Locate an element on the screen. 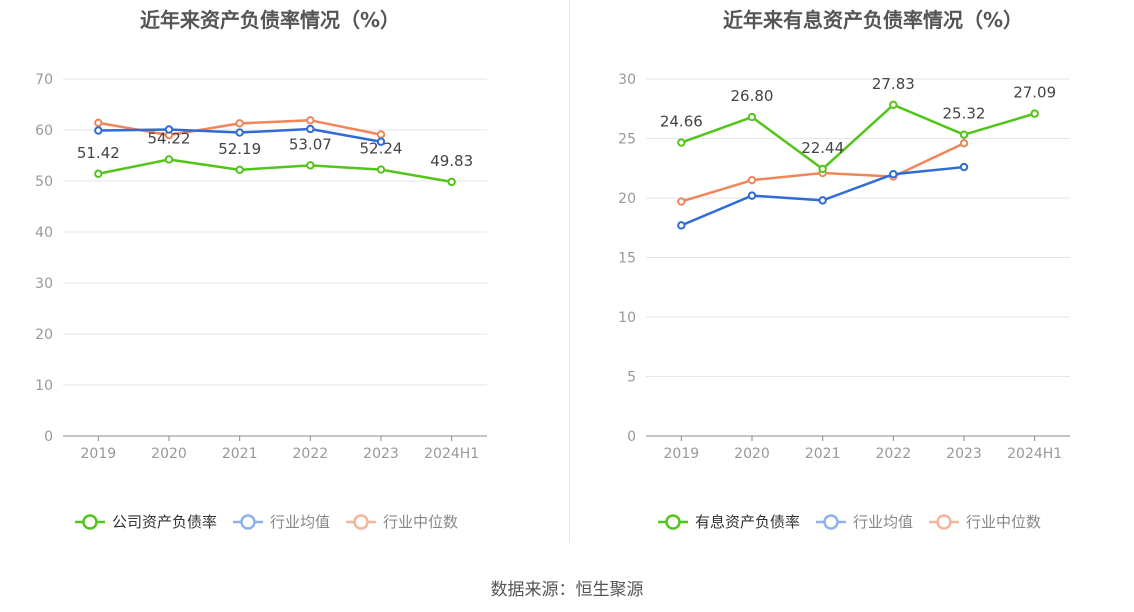 The image size is (1134, 612). data-label: 24.66 is located at coordinates (681, 122).